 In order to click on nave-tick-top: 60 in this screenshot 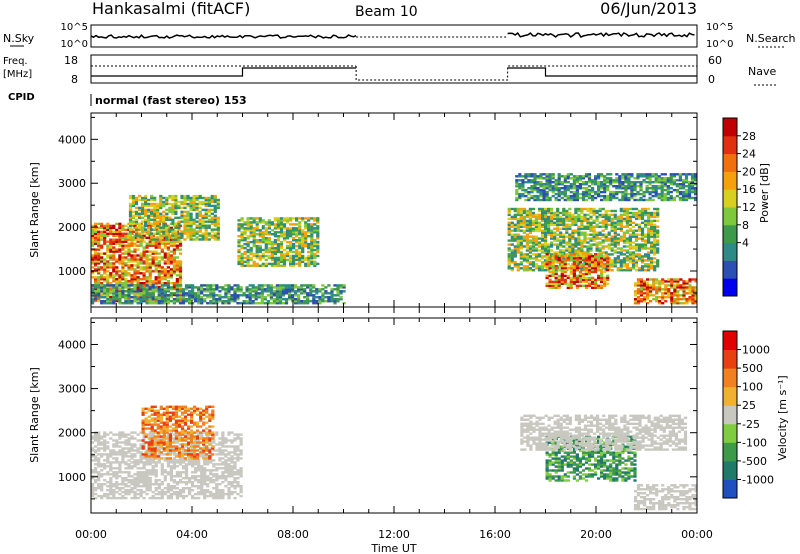, I will do `click(715, 60)`.